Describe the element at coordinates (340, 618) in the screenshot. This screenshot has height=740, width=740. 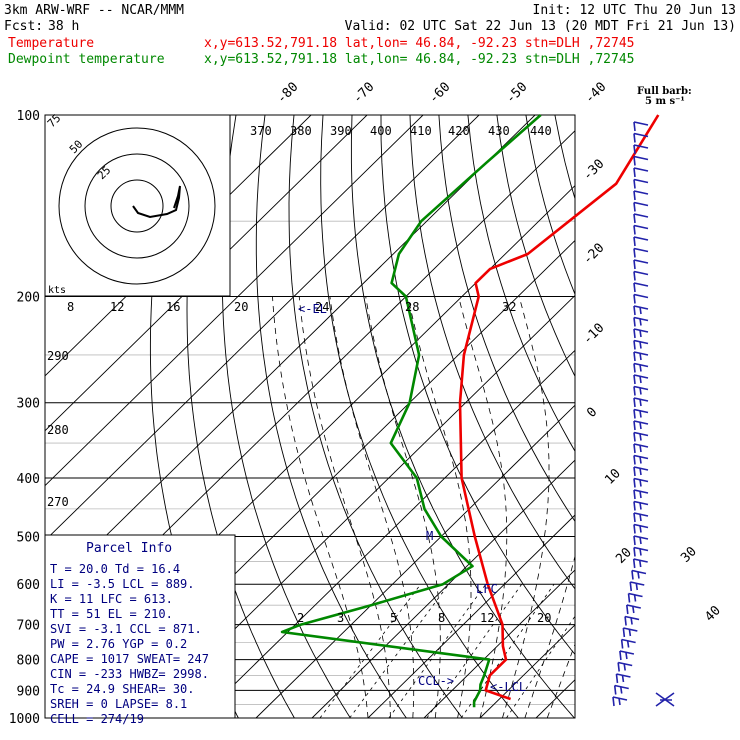
I see `mixing-ratio-label: 3` at that location.